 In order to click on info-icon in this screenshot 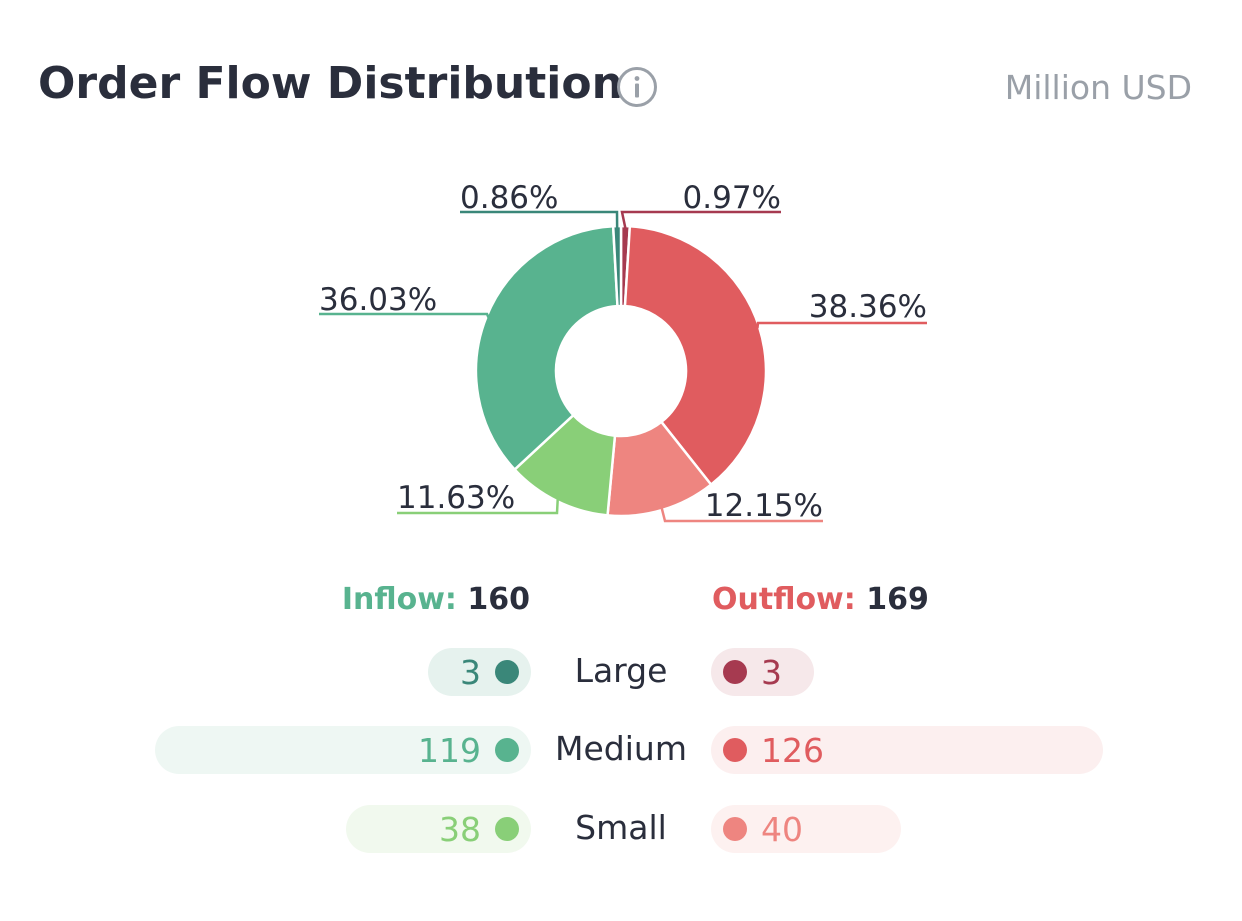, I will do `click(637, 87)`.